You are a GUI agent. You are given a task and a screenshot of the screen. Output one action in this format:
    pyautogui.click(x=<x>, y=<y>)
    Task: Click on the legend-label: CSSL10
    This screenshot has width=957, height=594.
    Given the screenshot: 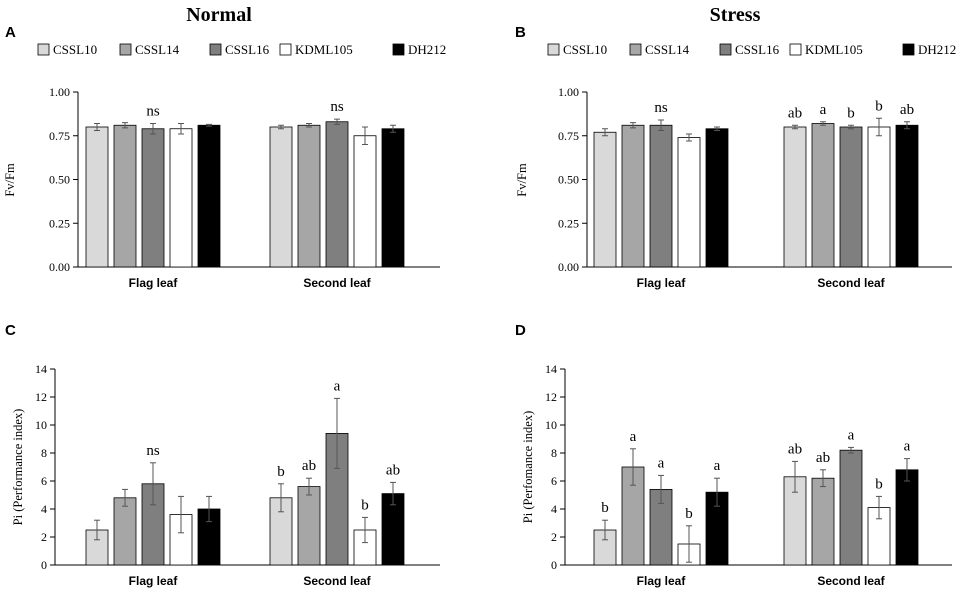 What is the action you would take?
    pyautogui.click(x=75, y=49)
    